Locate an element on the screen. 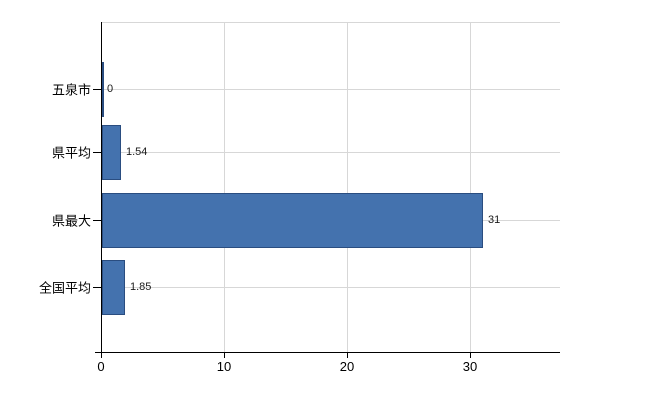 This screenshot has height=400, width=650. value-label: 1.54 is located at coordinates (137, 152).